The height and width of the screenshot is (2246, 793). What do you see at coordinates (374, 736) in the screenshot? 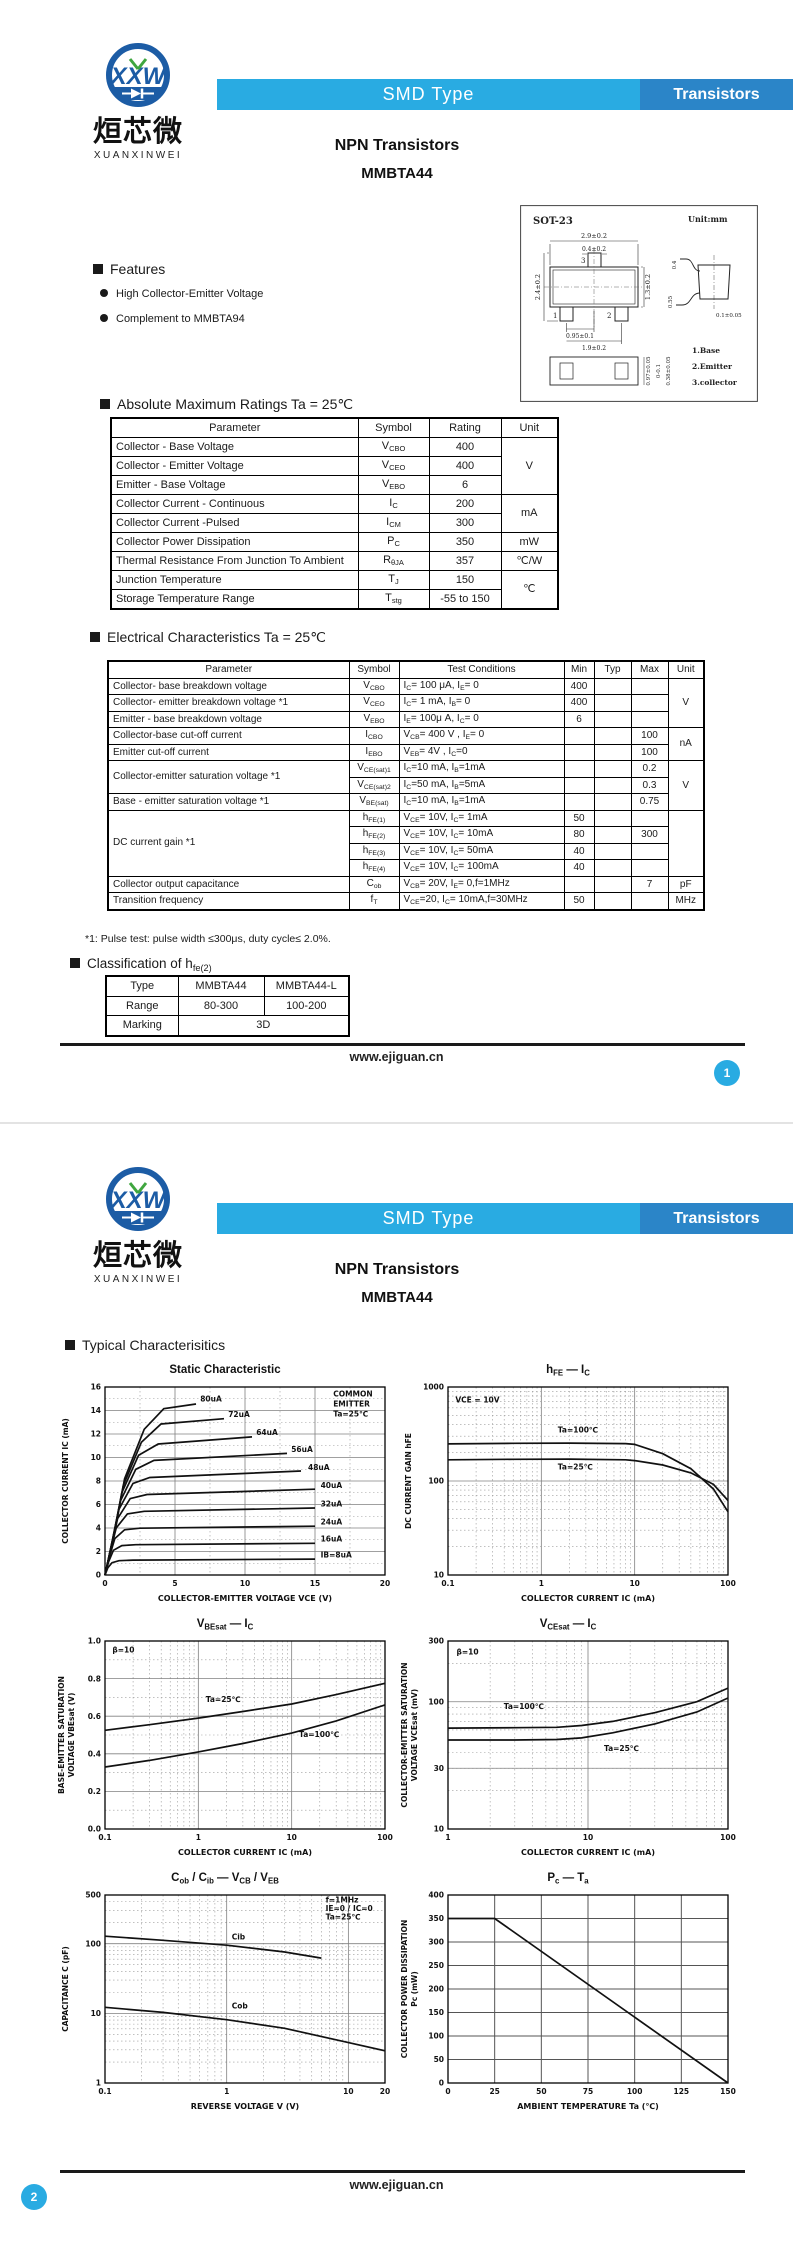
I see `table-cell: ICBO` at bounding box center [374, 736].